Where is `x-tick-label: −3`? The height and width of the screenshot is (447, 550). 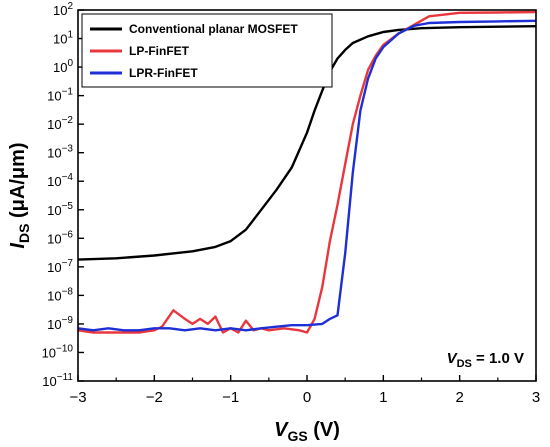
x-tick-label: −3 is located at coordinates (77, 397).